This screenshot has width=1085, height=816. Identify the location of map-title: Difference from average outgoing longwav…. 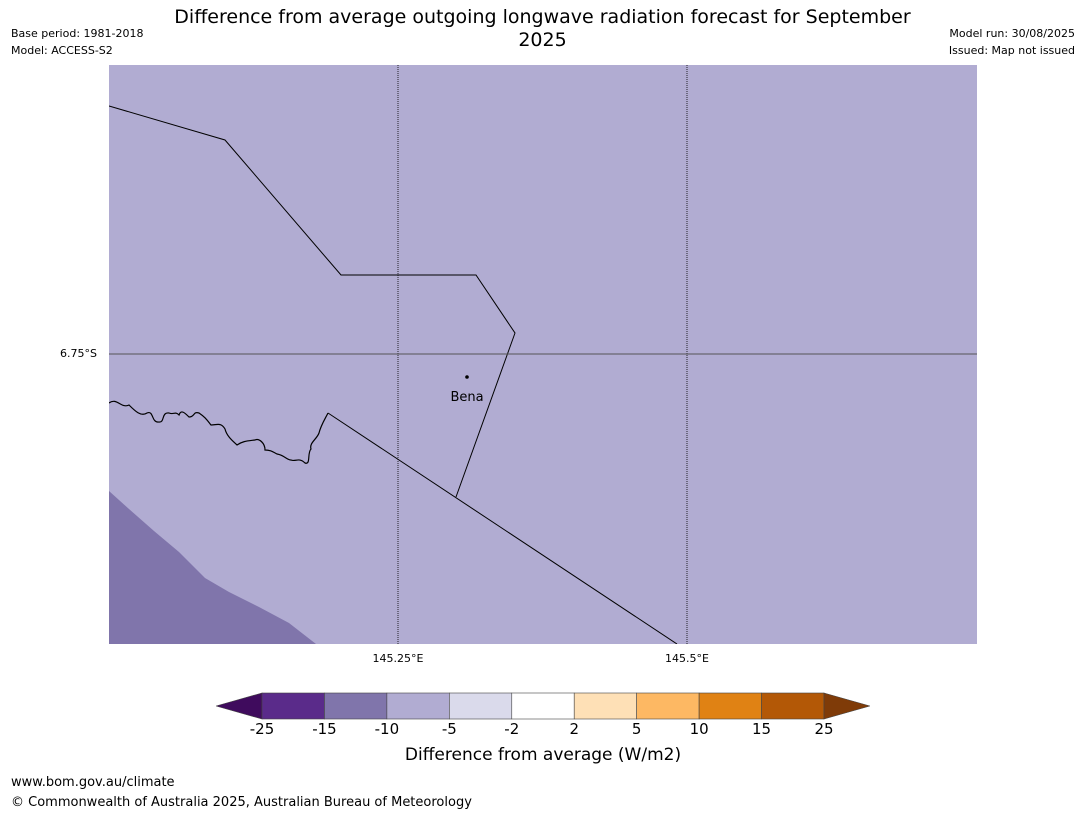
(542, 28).